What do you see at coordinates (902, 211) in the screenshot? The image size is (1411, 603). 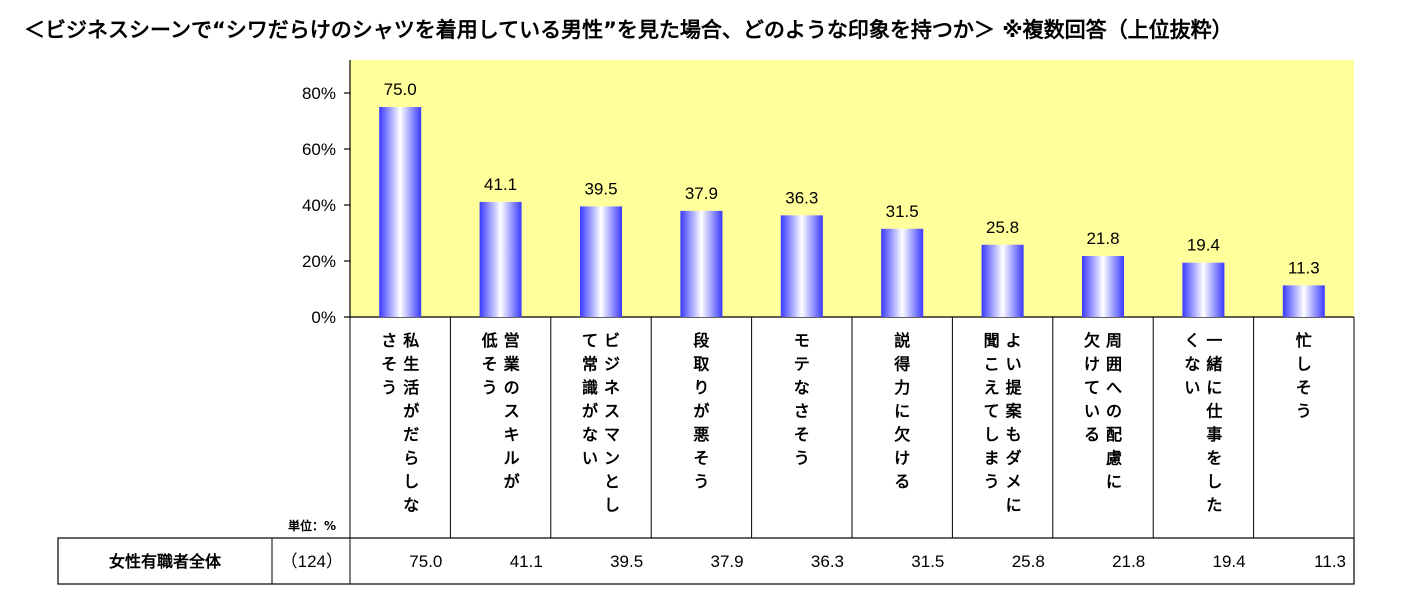 I see `bar-data-label: 31.5` at bounding box center [902, 211].